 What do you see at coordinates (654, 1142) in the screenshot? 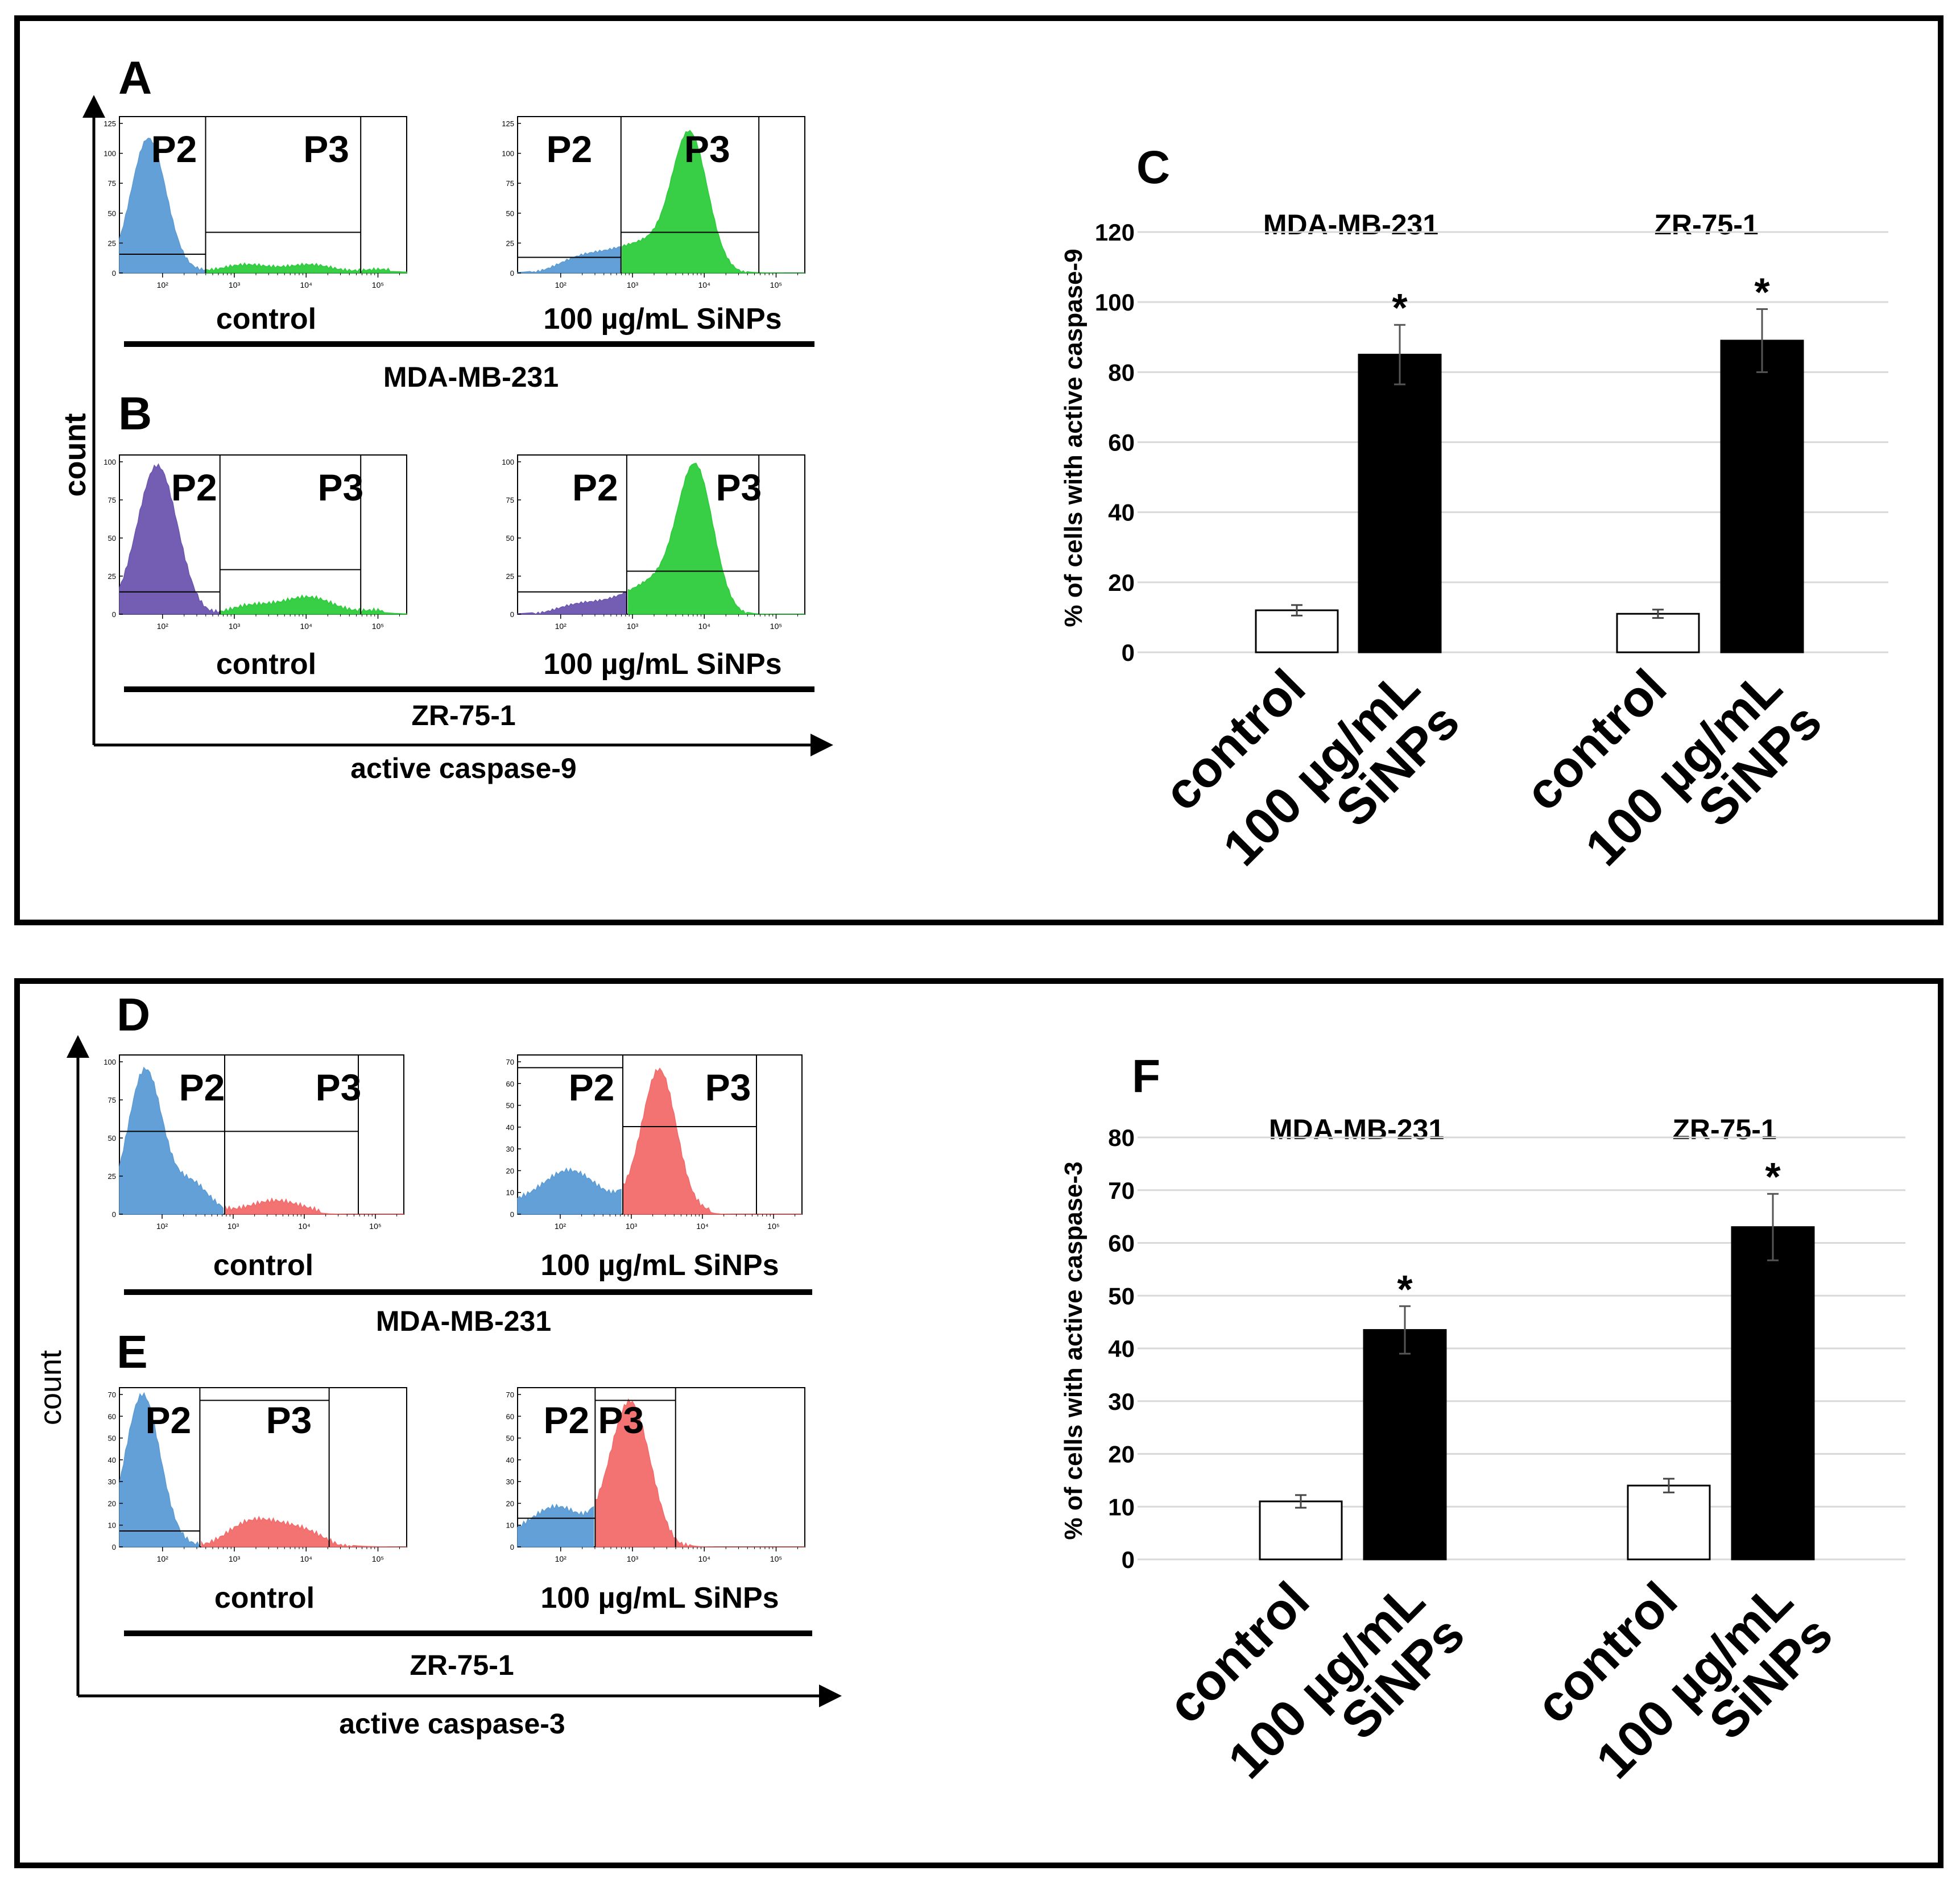
I see `histogram-d-sinps: P2 P3 70 60 50 40 30 20 10 0 10² 10³ 10⁴ 10⁵` at bounding box center [654, 1142].